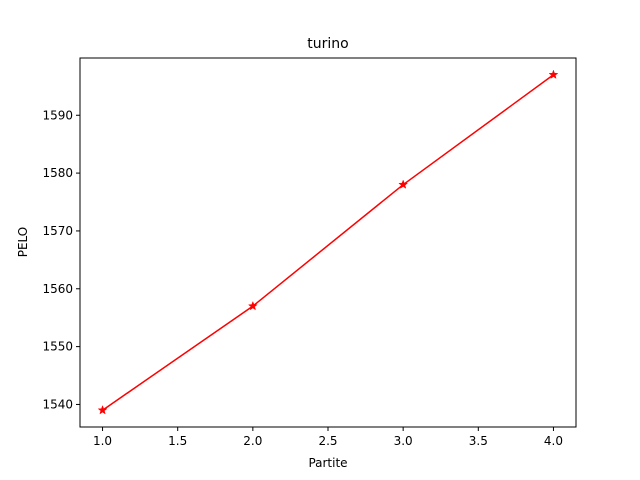 The image size is (640, 480). I want to click on x-tick-label: 1.0, so click(102, 441).